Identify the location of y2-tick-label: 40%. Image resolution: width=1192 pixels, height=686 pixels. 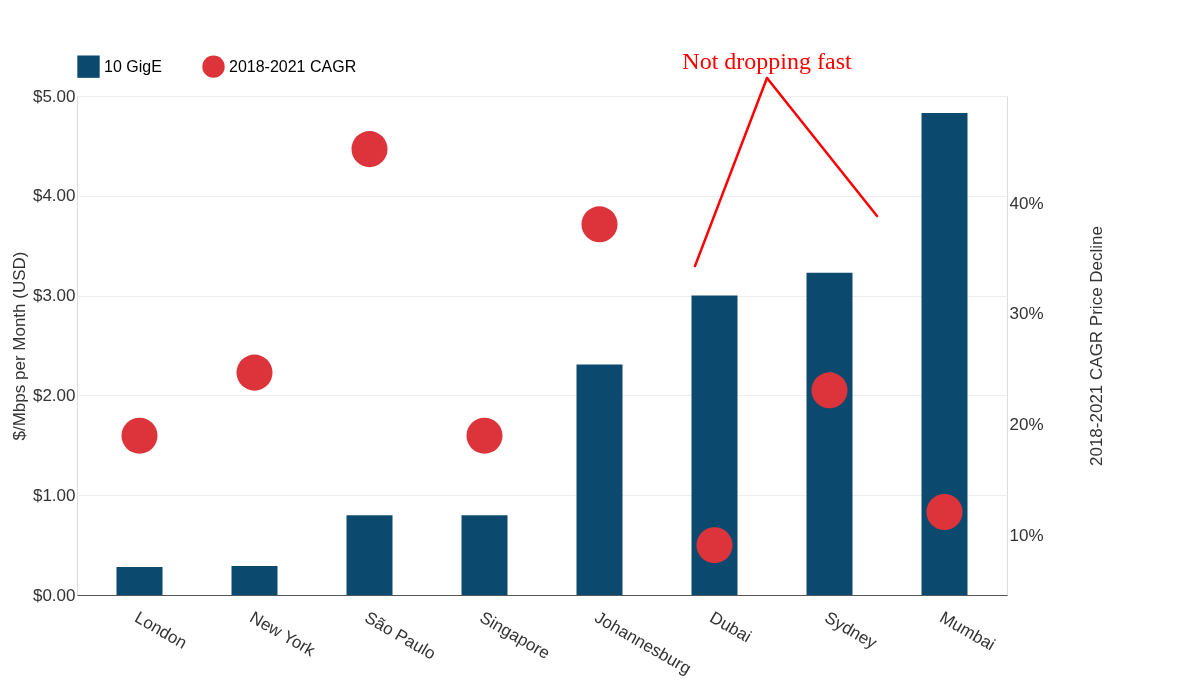
(1026, 203).